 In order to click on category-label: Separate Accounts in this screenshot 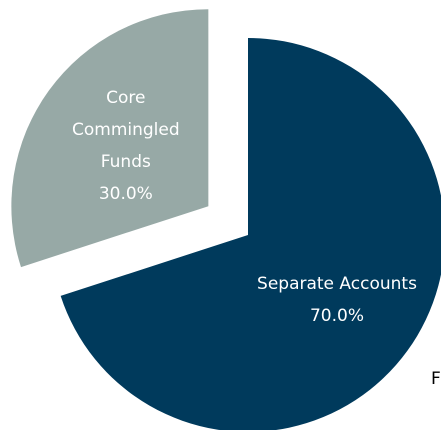, I will do `click(337, 283)`.